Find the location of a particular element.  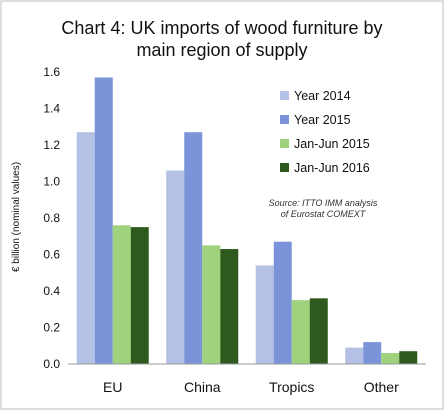

source-note-line-2: of Eurostat COMEXT is located at coordinates (324, 214).